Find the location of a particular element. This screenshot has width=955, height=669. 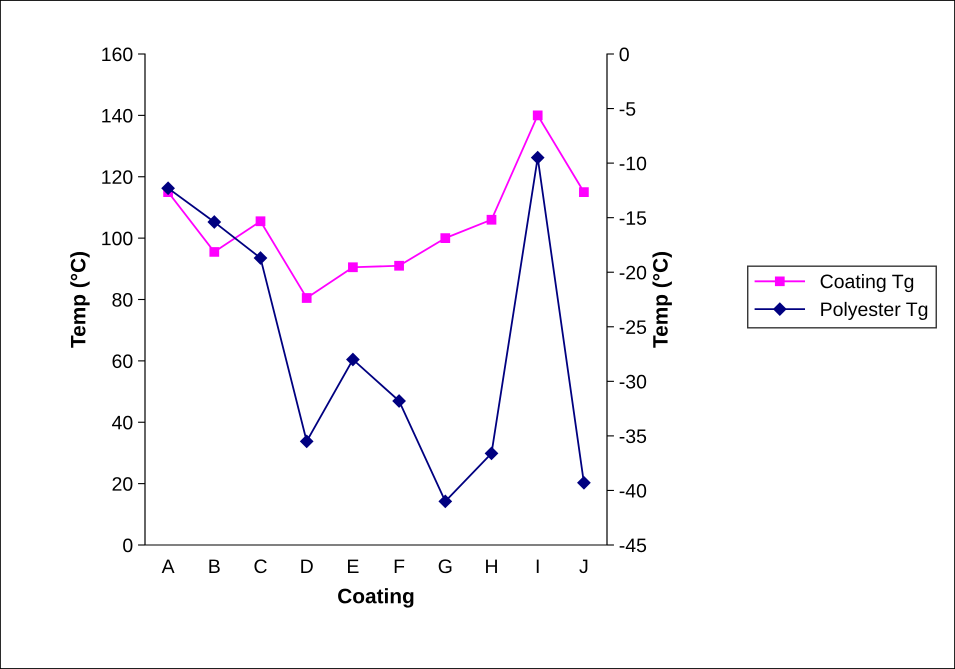

y-tick-label: 140 is located at coordinates (117, 115).